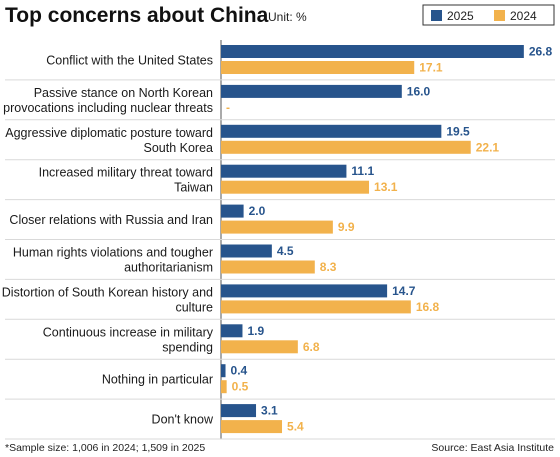 The width and height of the screenshot is (560, 457). Describe the element at coordinates (386, 187) in the screenshot. I see `value-label-2024: 13.1` at that location.